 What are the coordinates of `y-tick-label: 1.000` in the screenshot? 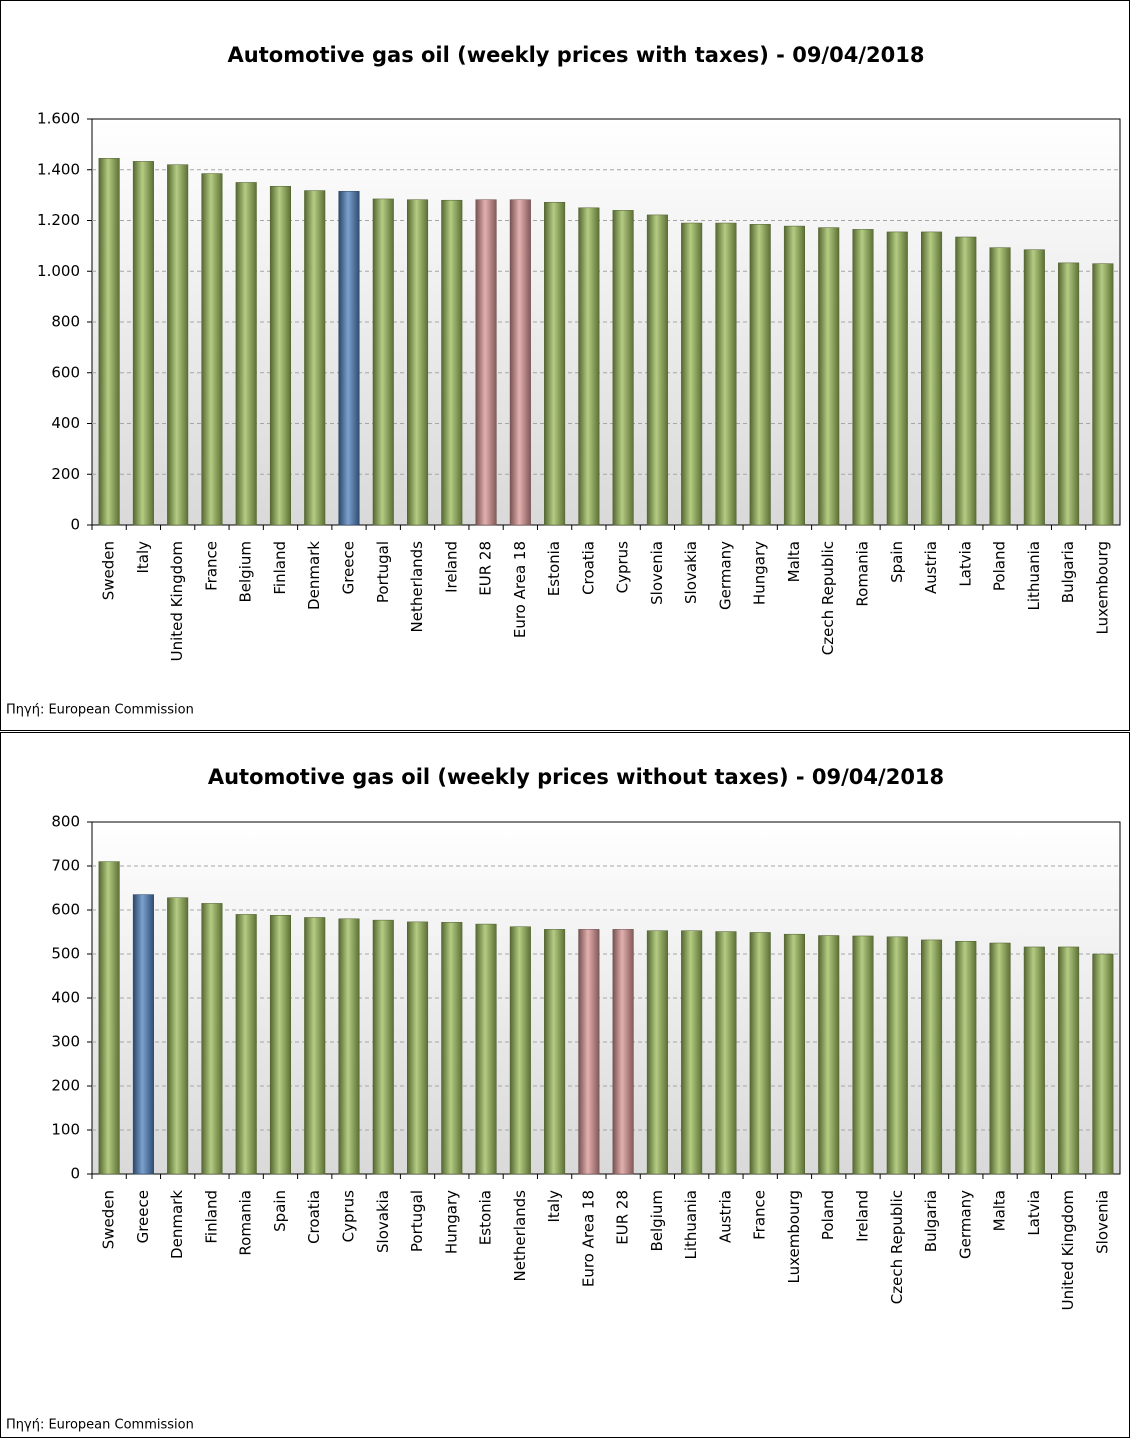 It's located at (58, 271).